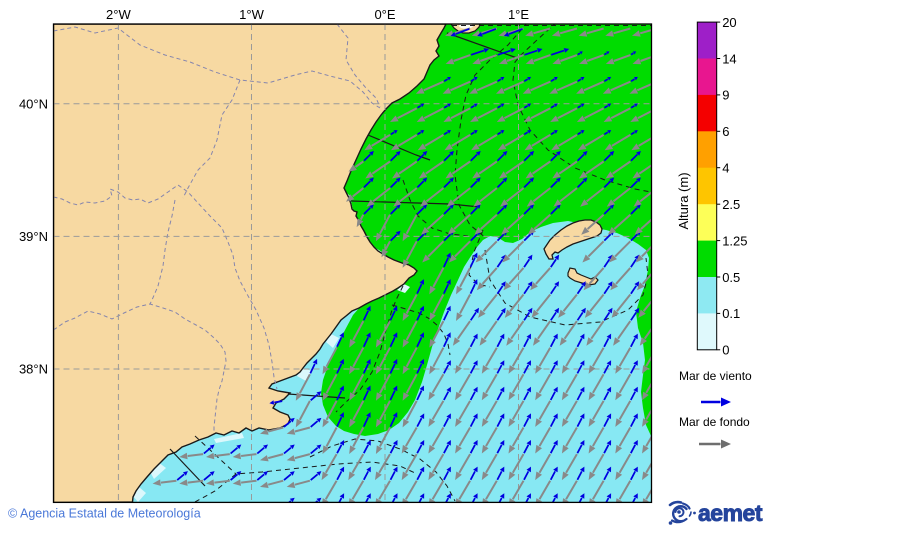  I want to click on svg-text: Mar de viento, so click(715, 376).